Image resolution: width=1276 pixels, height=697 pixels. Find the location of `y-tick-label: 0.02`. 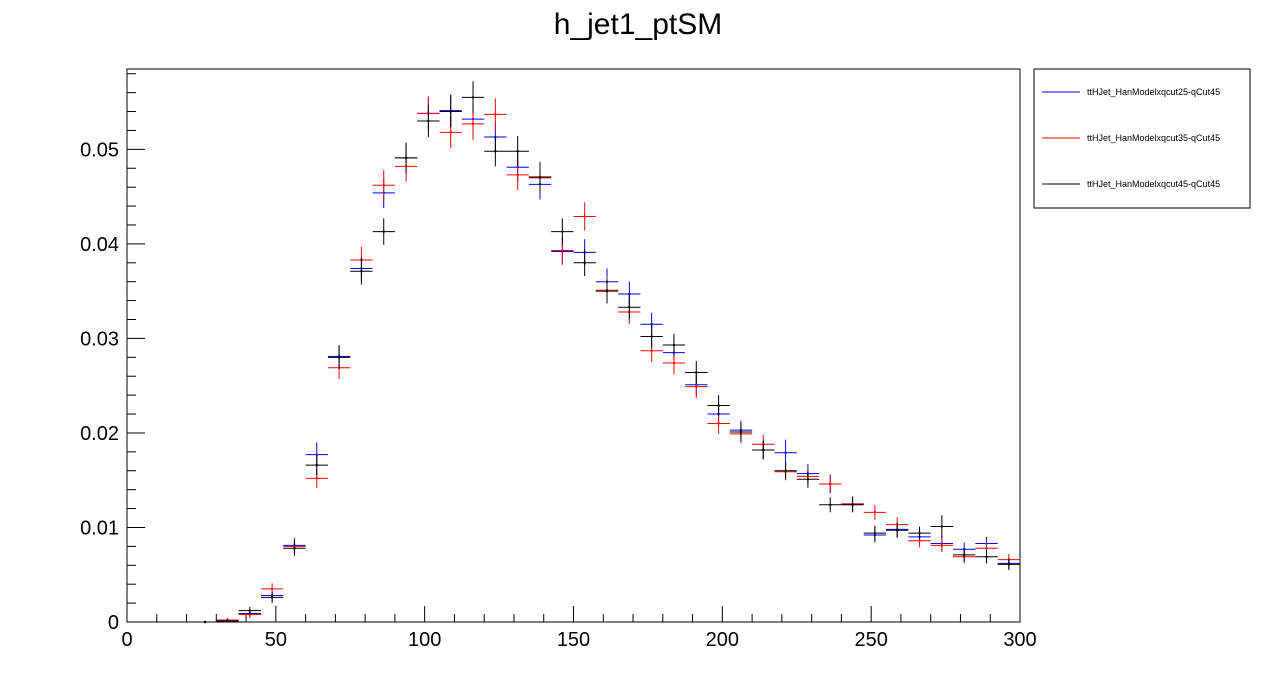

y-tick-label: 0.02 is located at coordinates (99, 434).